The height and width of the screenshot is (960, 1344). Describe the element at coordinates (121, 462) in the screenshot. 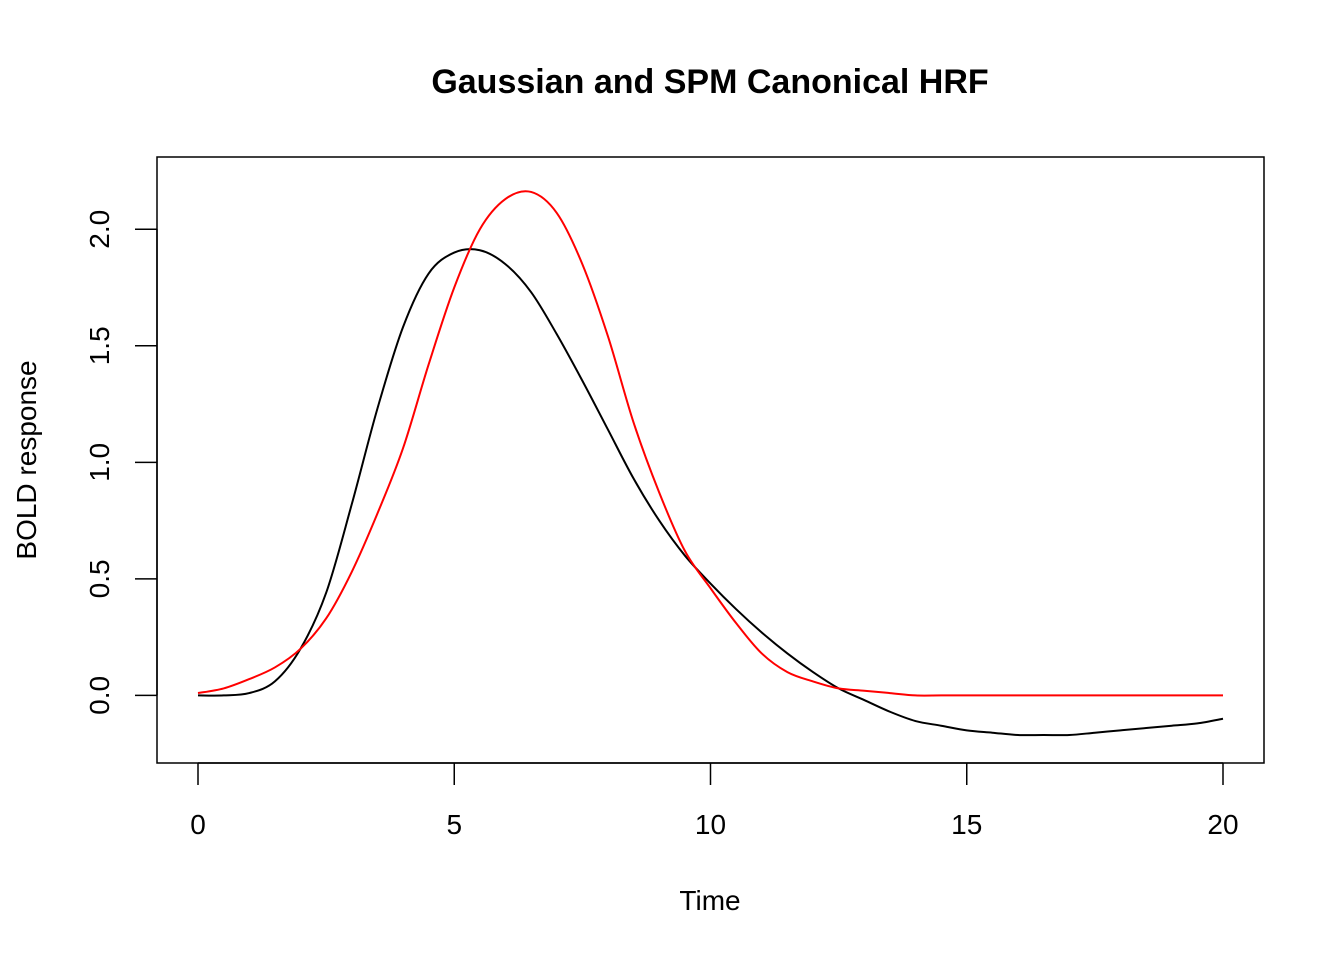

I see `y-axis: 0.0 0.5 1.0 1.5 2.0` at that location.